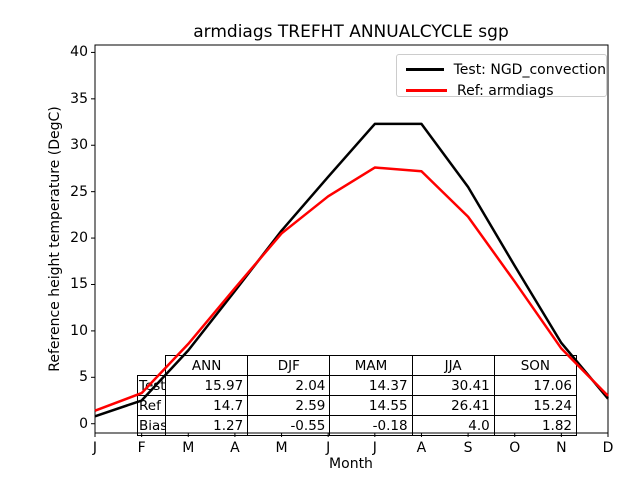 The height and width of the screenshot is (480, 640). What do you see at coordinates (289, 365) in the screenshot?
I see `table-column-header: DJF` at bounding box center [289, 365].